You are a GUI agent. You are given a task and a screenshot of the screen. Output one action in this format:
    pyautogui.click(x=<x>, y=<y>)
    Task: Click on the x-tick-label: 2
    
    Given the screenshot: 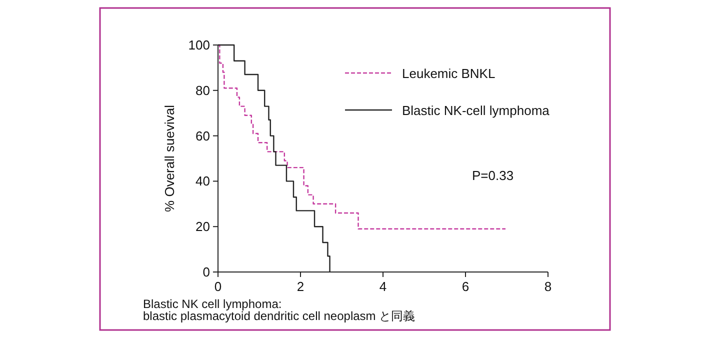 What is the action you would take?
    pyautogui.click(x=300, y=286)
    